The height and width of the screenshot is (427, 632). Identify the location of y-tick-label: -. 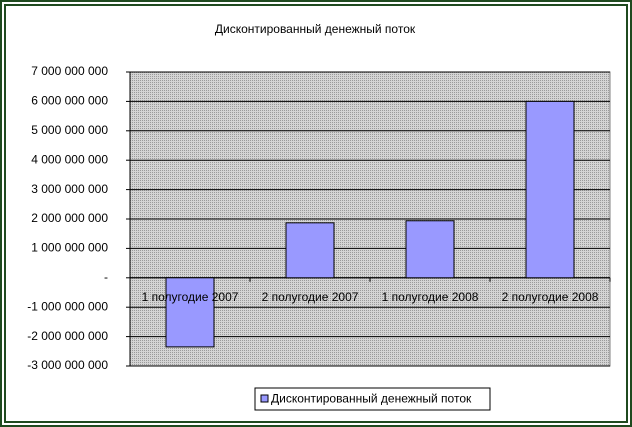
(106, 277).